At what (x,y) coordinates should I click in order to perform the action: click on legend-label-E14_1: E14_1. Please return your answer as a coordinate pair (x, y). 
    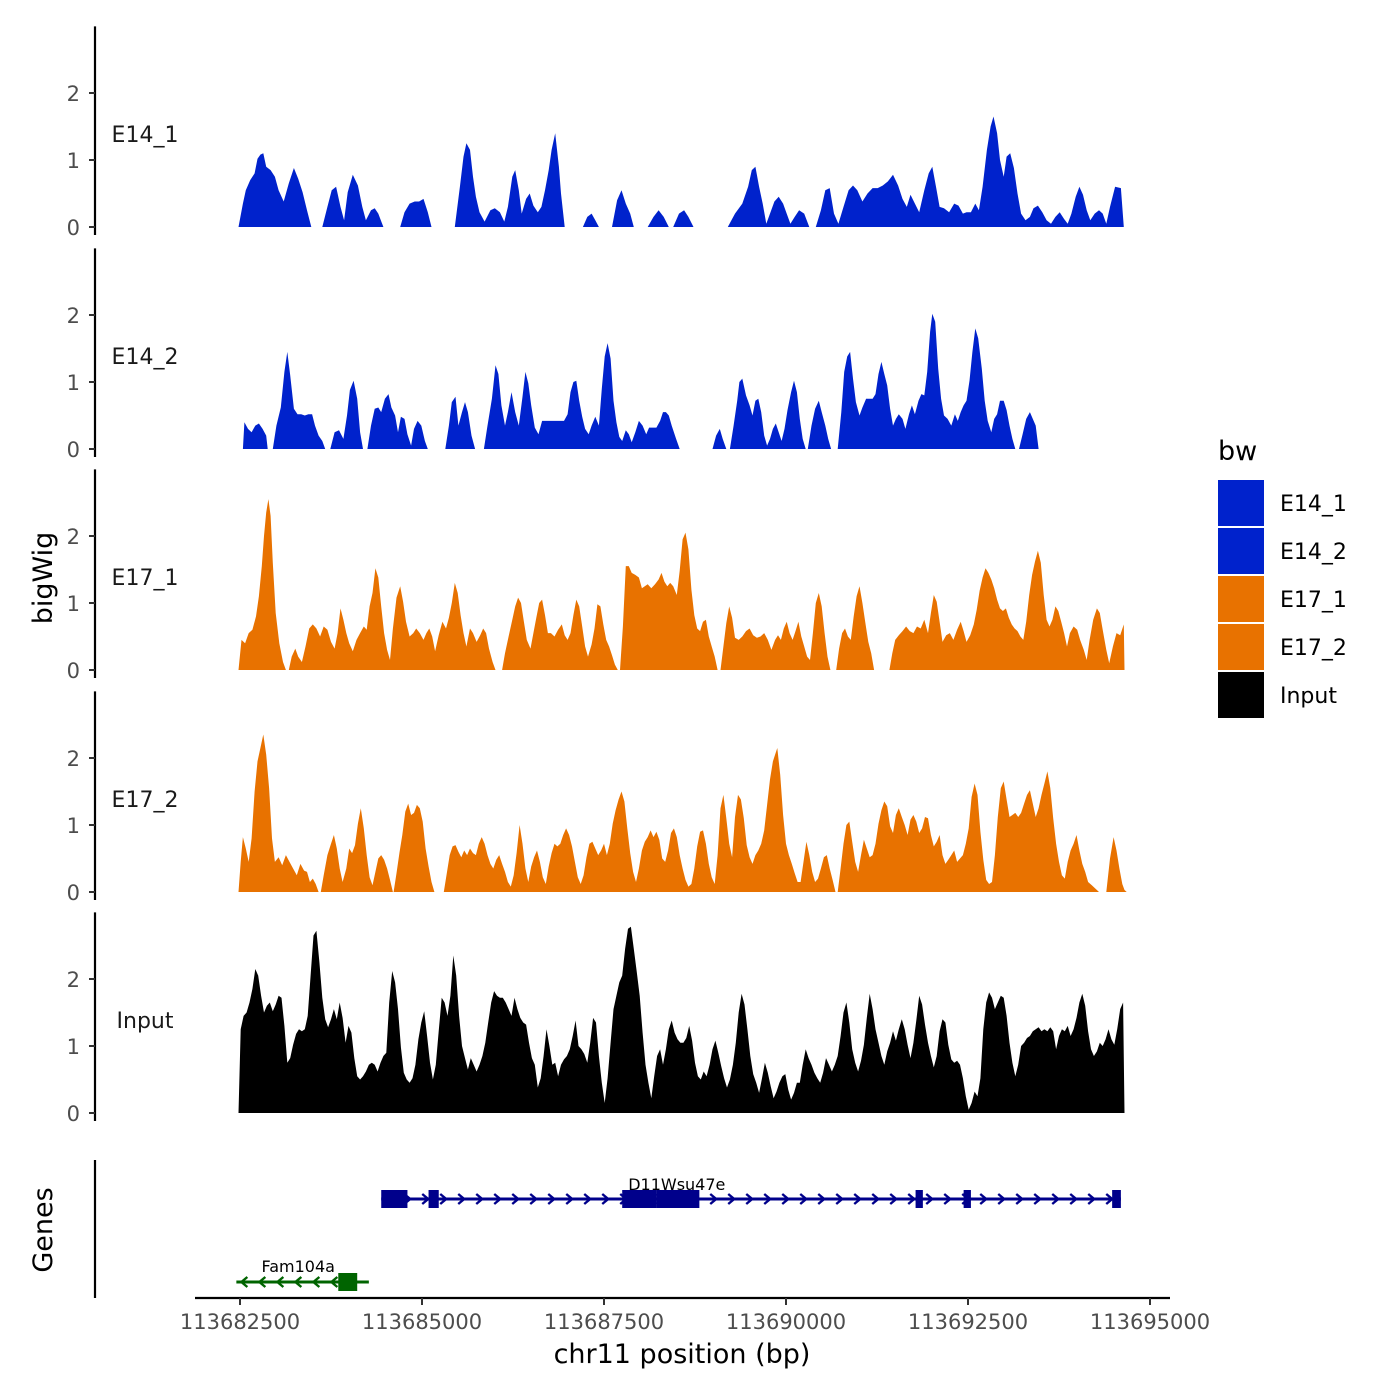
    Looking at the image, I should click on (1313, 504).